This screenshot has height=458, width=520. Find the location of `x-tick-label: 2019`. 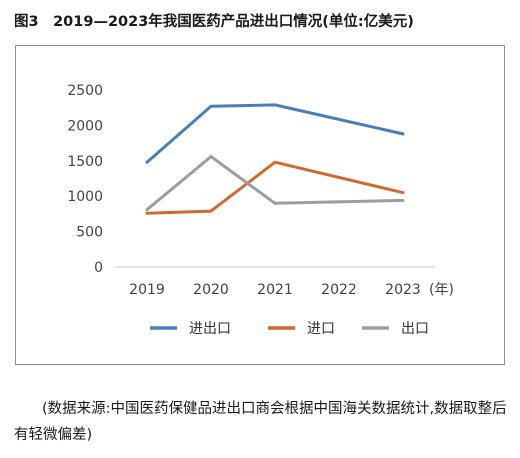

x-tick-label: 2019 is located at coordinates (147, 290).